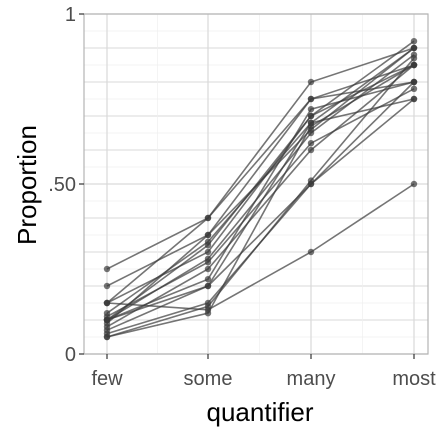 The height and width of the screenshot is (446, 441). What do you see at coordinates (27, 185) in the screenshot?
I see `y-axis-title: Proportion` at bounding box center [27, 185].